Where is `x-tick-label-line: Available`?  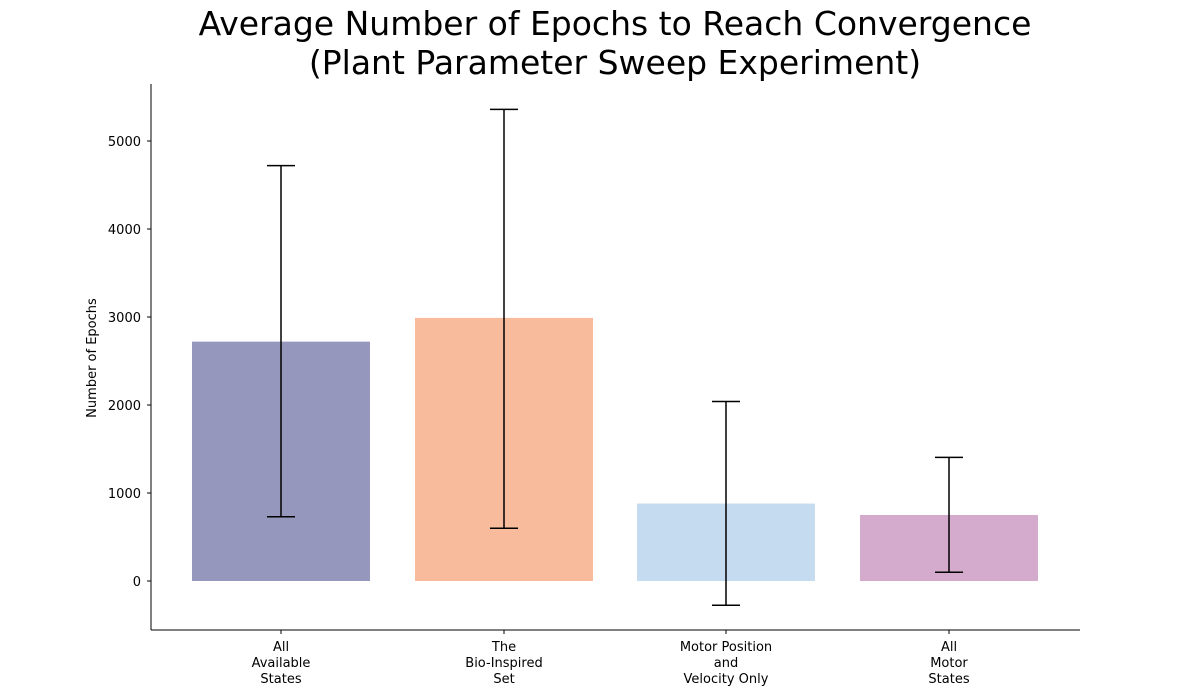 x-tick-label-line: Available is located at coordinates (281, 663).